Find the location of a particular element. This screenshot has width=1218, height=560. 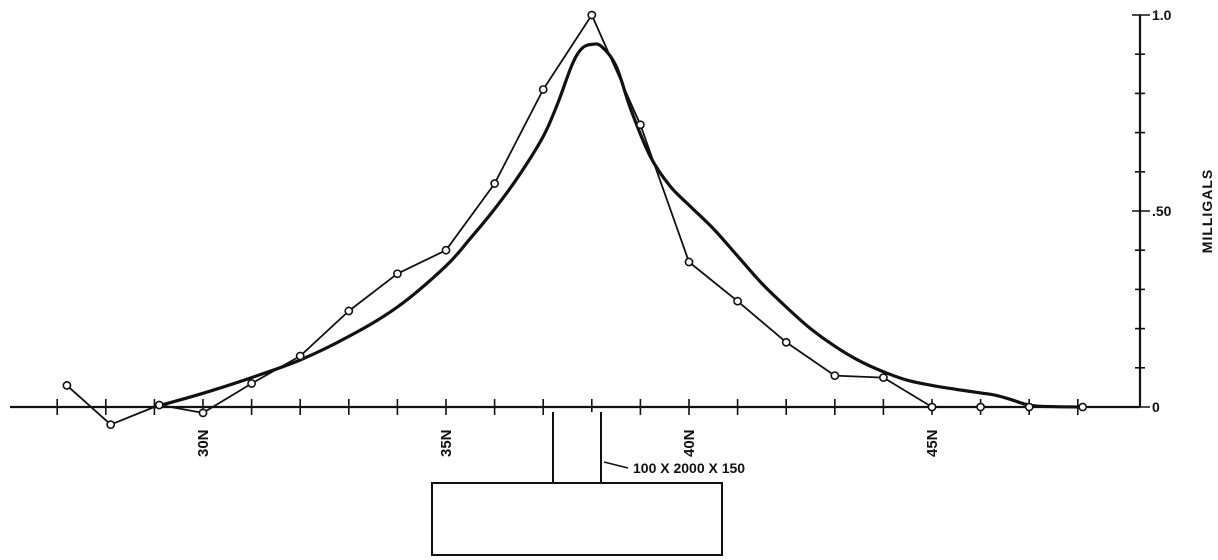

source-body-stem is located at coordinates (577, 448).